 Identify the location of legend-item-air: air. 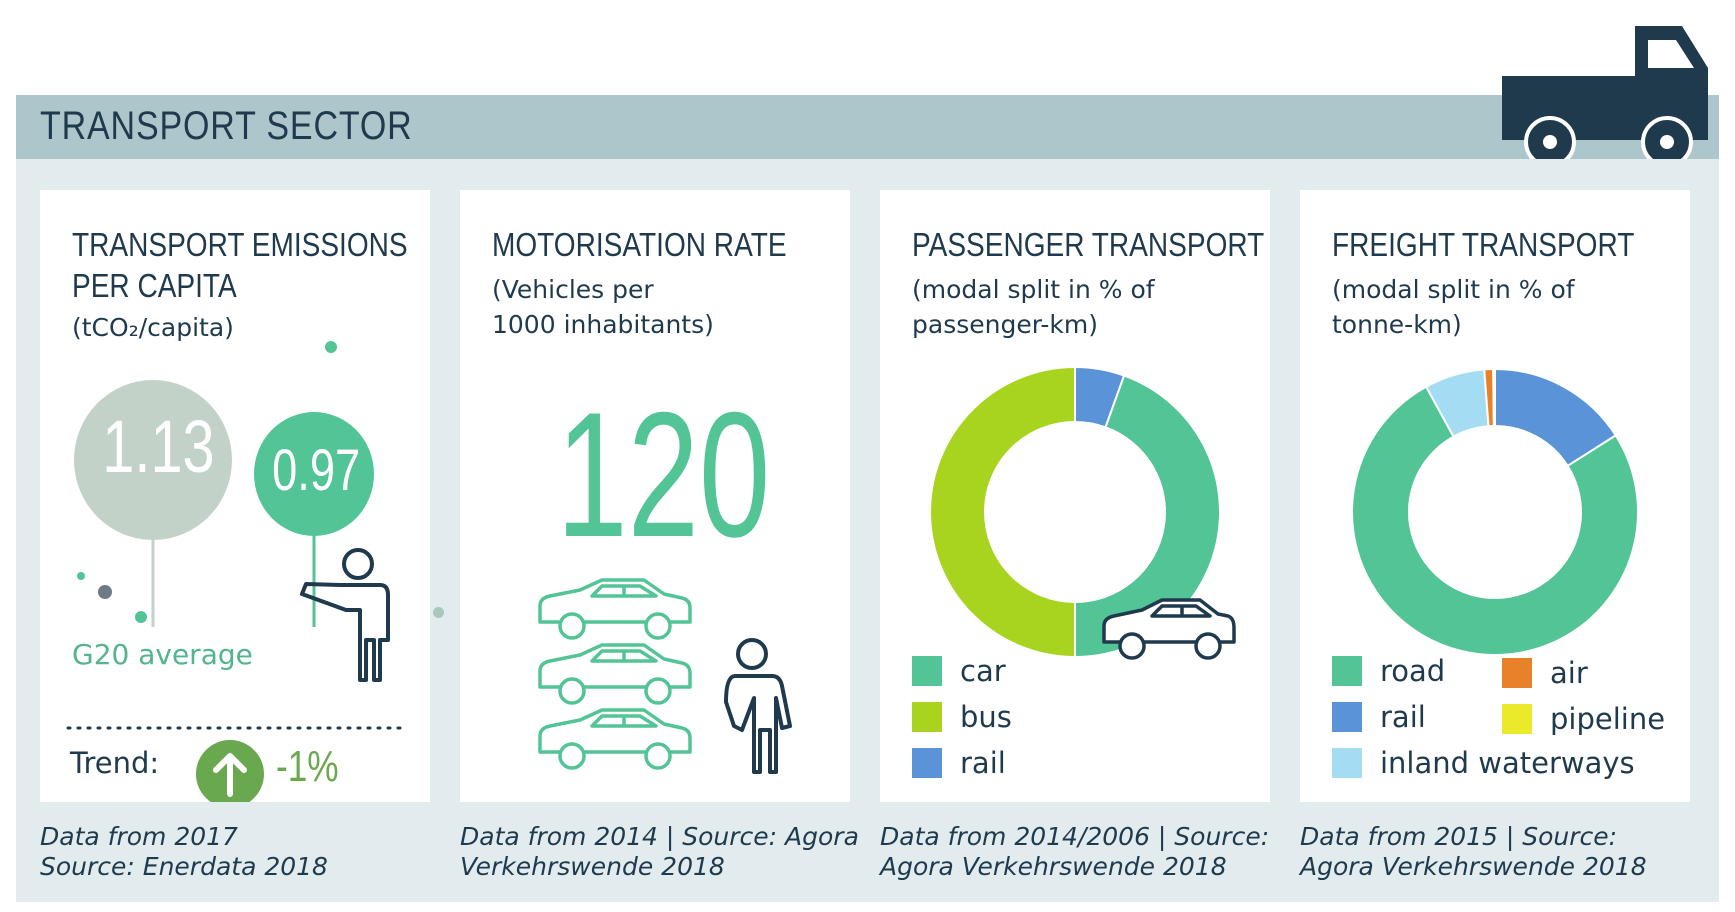
(1545, 673).